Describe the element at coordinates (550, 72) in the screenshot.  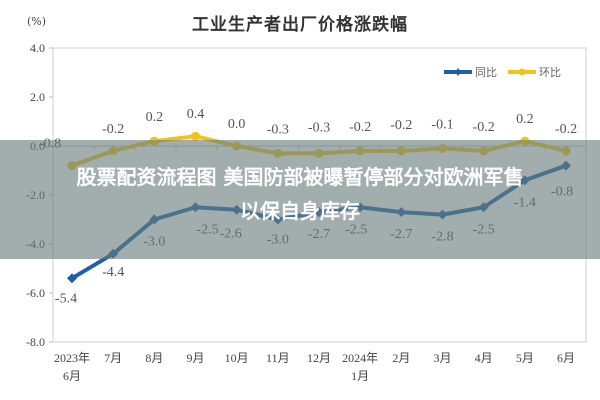
I see `legend-label: 环比` at that location.